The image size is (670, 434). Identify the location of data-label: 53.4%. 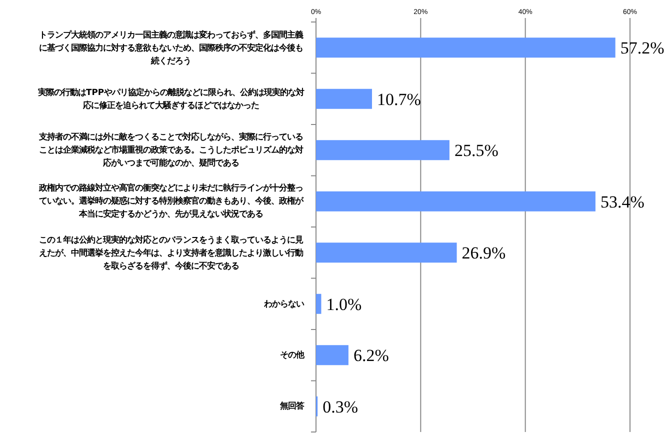
(622, 202).